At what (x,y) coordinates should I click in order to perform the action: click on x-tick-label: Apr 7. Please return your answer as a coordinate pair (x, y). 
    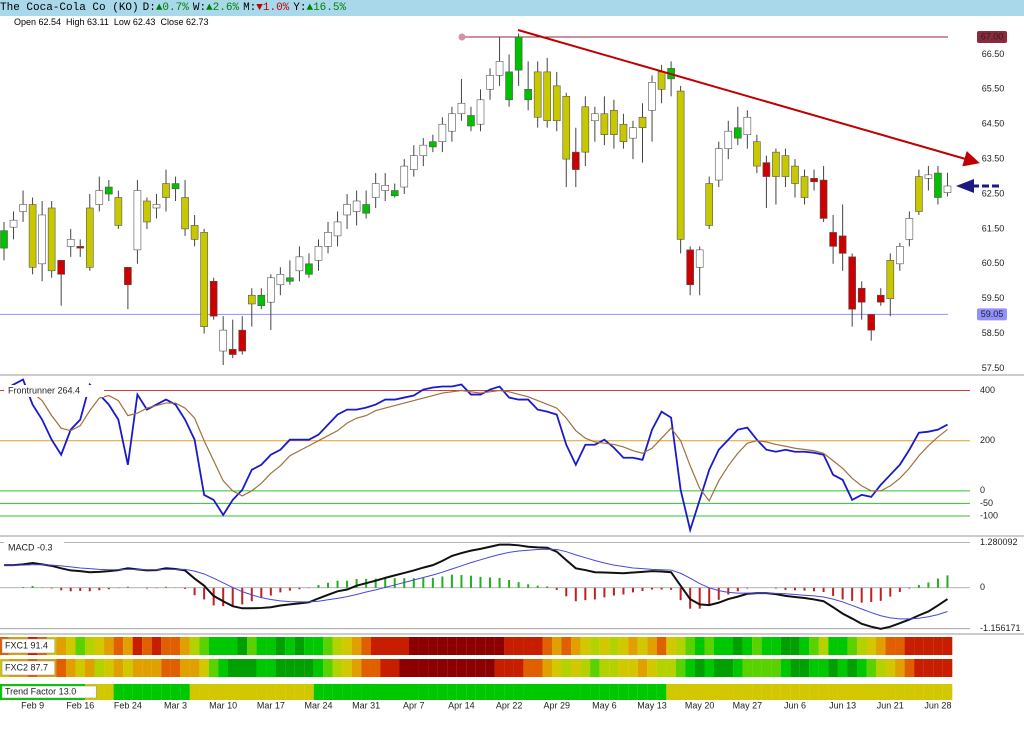
    Looking at the image, I should click on (414, 705).